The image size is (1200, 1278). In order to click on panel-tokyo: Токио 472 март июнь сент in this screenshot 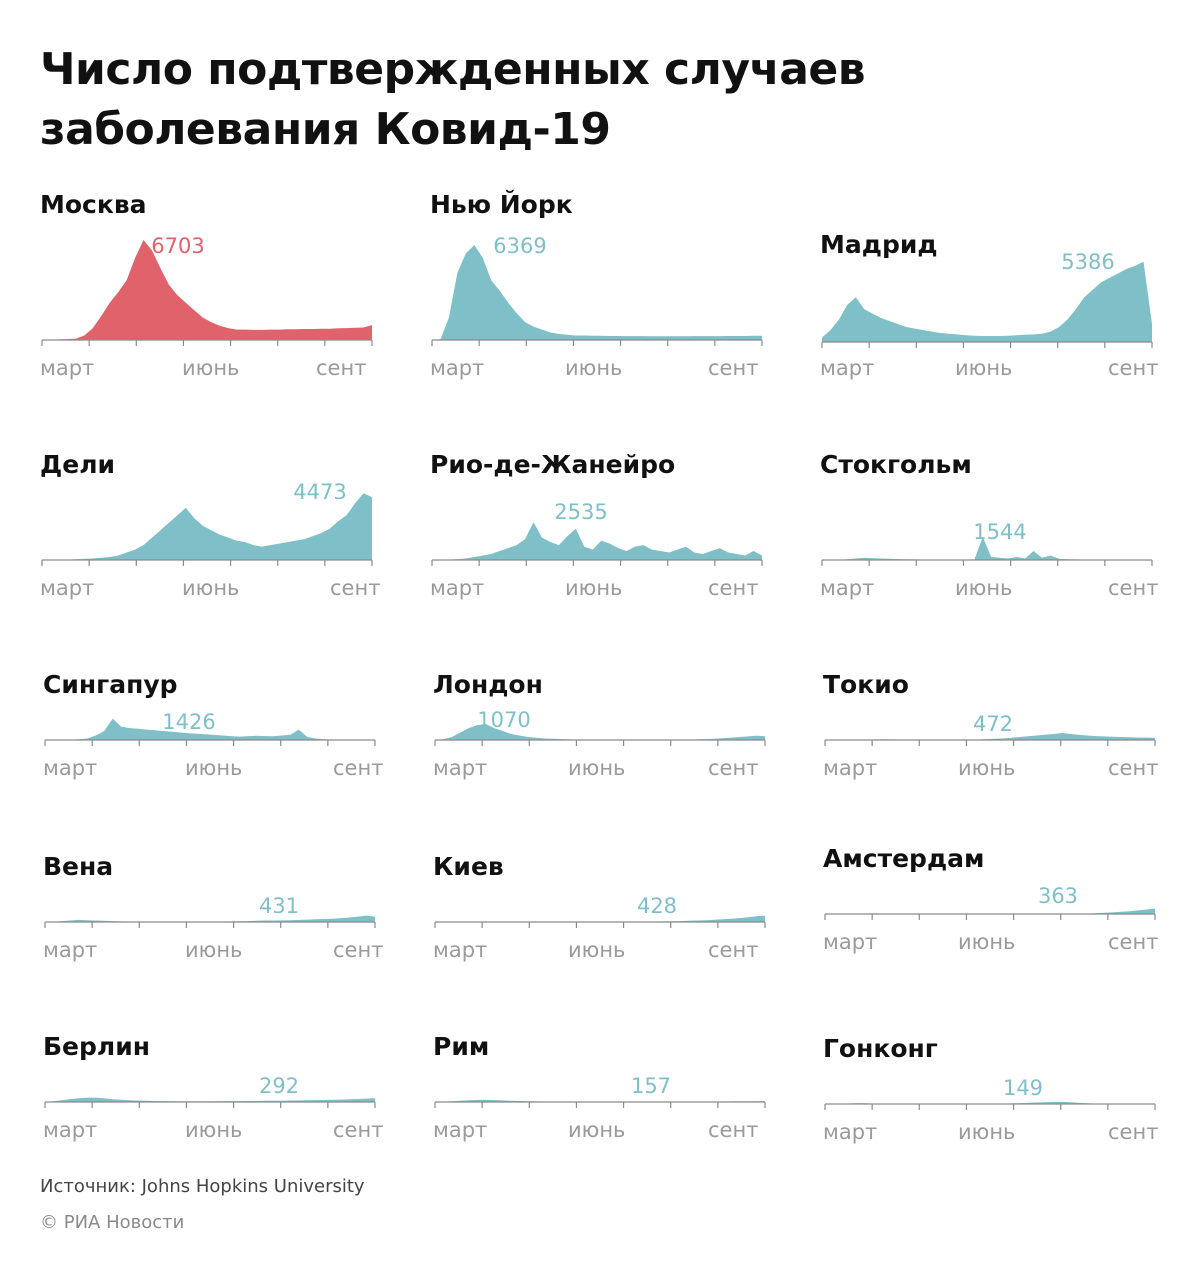, I will do `click(993, 770)`.